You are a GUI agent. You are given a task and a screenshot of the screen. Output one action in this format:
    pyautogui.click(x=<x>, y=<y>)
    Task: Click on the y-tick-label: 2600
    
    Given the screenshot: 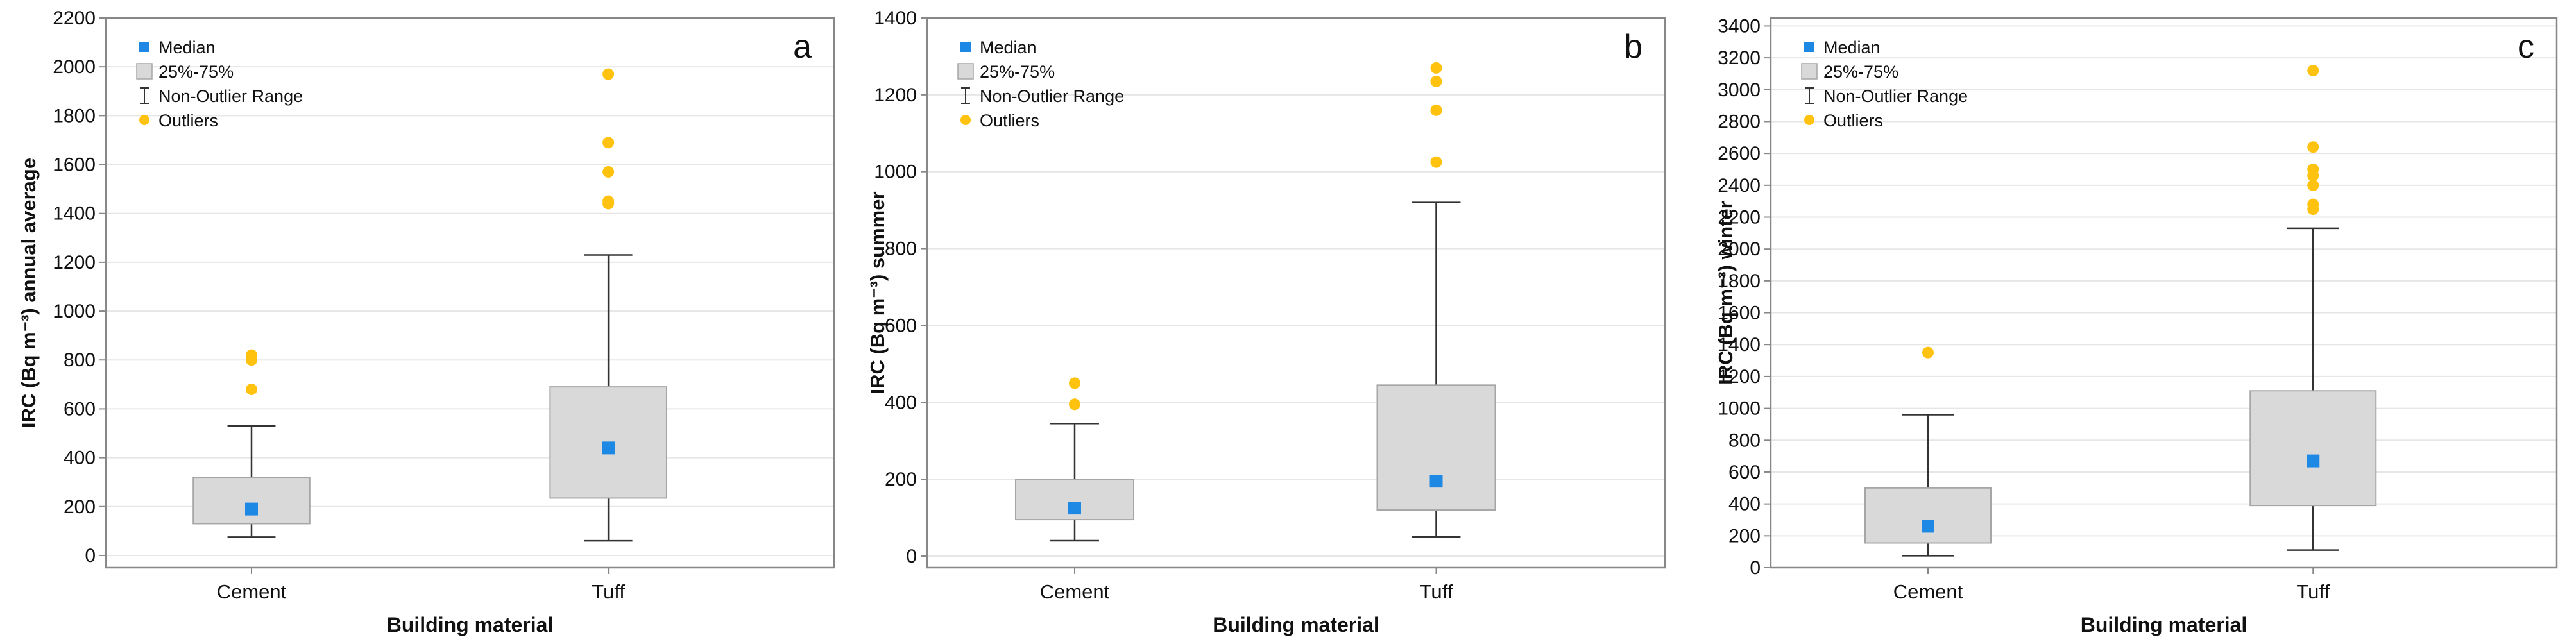 What is the action you would take?
    pyautogui.click(x=1740, y=153)
    